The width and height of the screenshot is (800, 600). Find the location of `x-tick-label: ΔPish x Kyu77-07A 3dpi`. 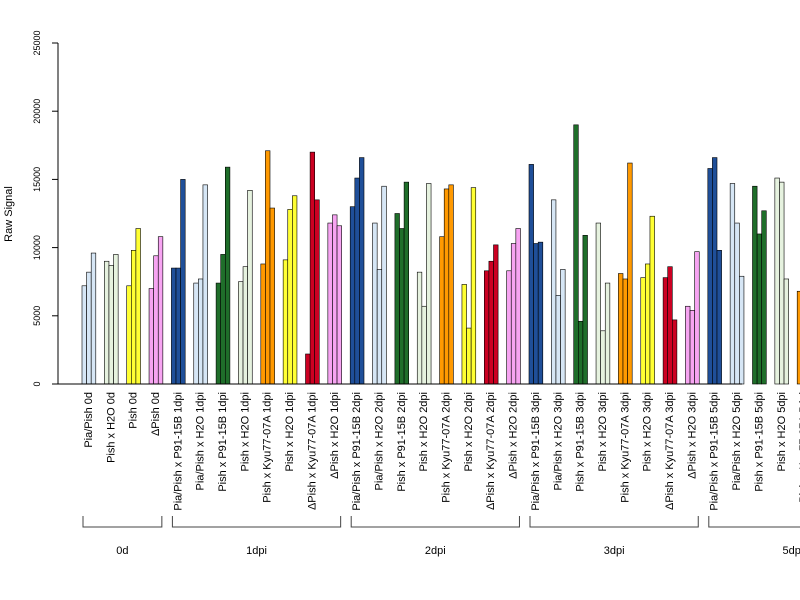

x-tick-label: ΔPish x Kyu77-07A 3dpi is located at coordinates (670, 451).